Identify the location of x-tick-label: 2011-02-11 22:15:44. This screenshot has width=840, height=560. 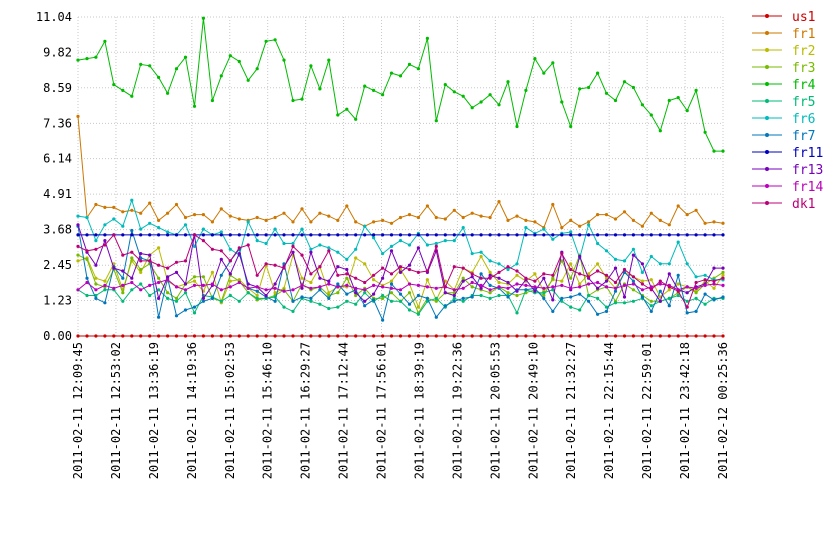
(609, 410).